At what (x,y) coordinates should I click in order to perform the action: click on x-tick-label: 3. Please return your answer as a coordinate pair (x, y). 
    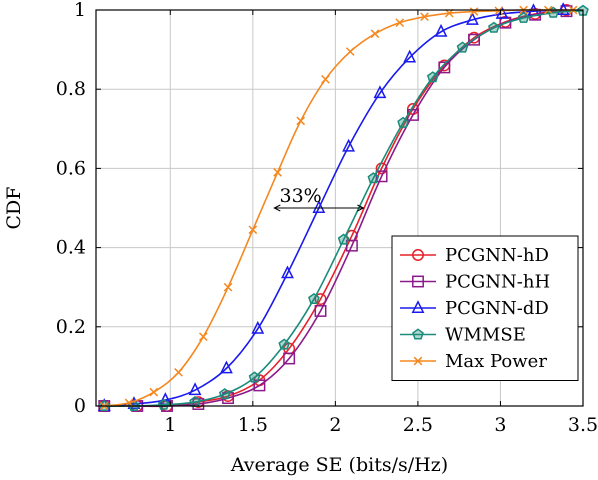
    Looking at the image, I should click on (500, 425).